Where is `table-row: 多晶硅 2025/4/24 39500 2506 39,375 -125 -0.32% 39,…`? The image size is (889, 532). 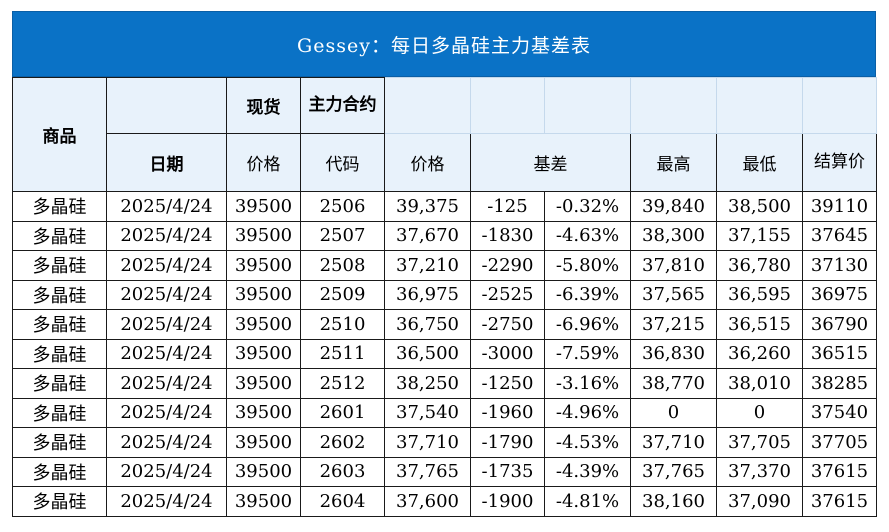 table-row: 多晶硅 2025/4/24 39500 2506 39,375 -125 -0.32% 39,… is located at coordinates (444, 206).